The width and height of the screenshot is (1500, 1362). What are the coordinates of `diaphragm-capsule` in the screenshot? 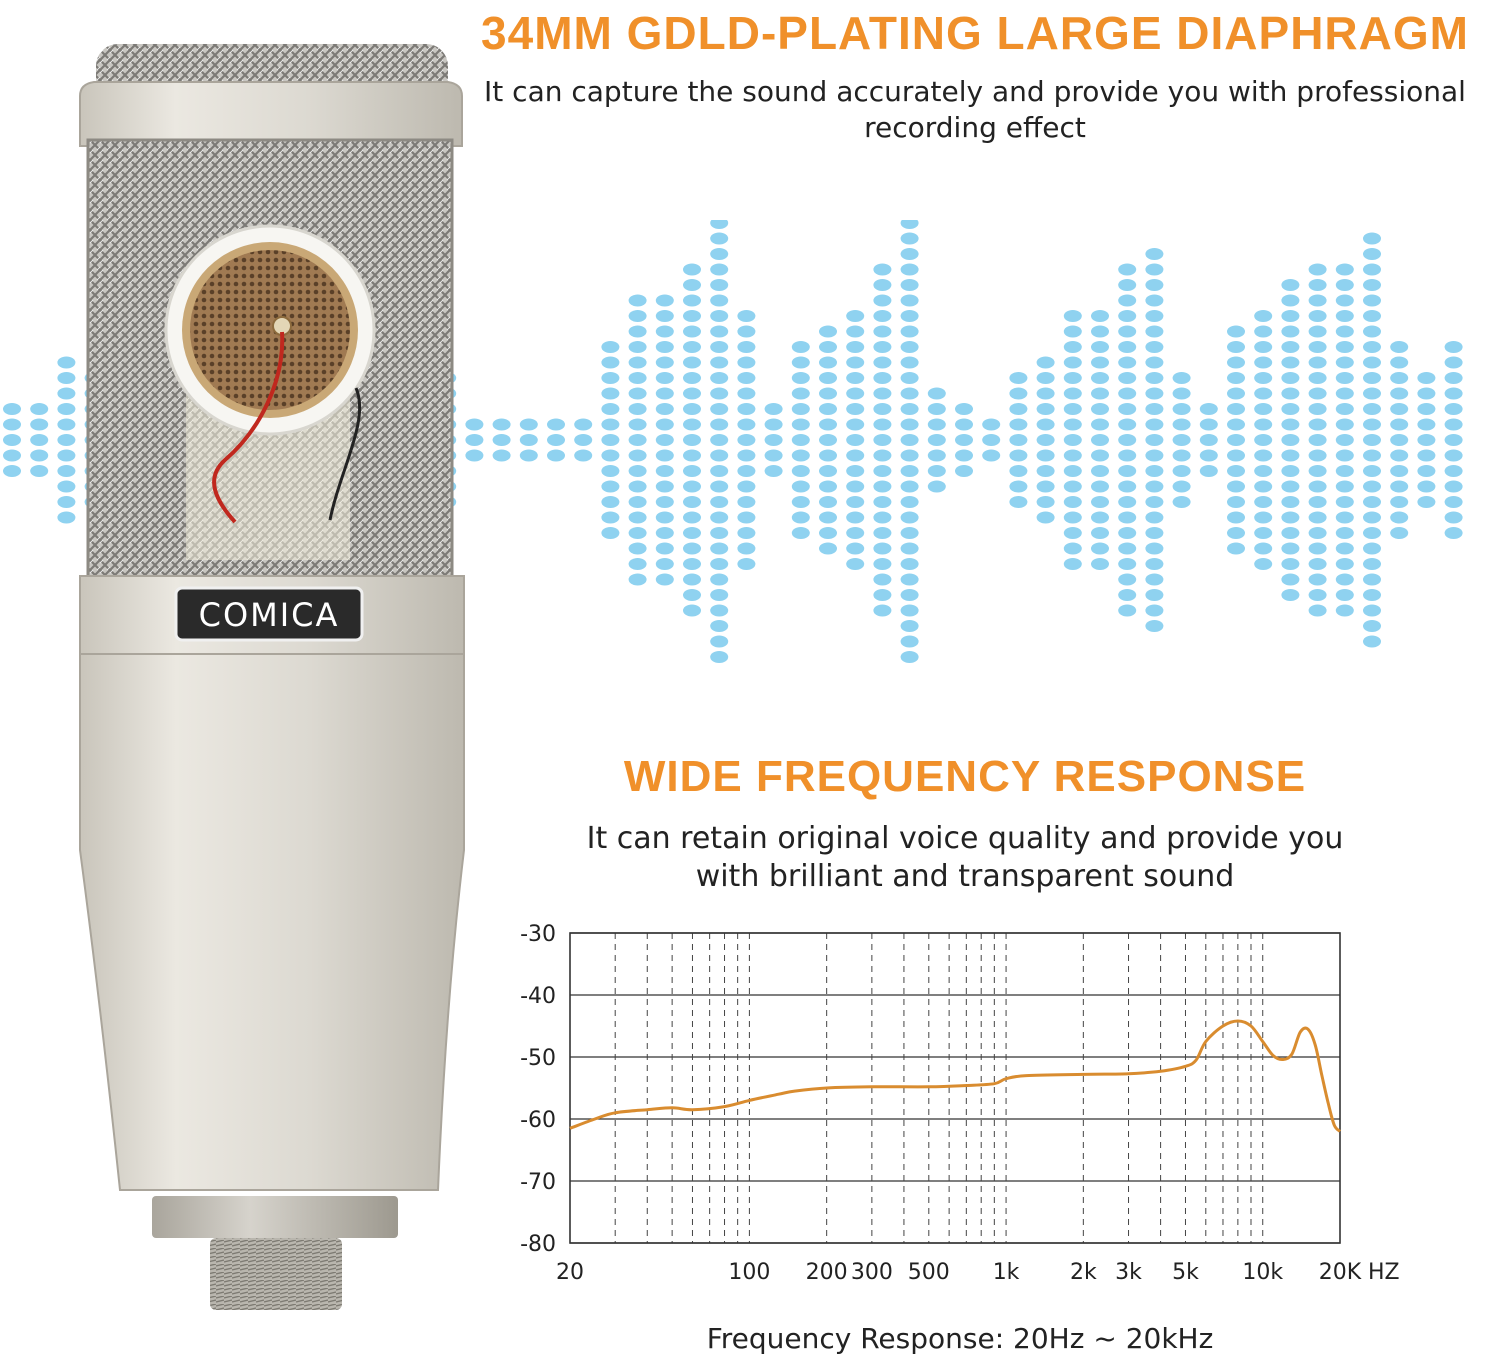 It's located at (270, 330).